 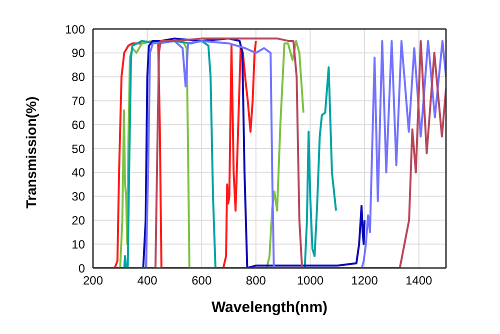 What do you see at coordinates (79, 101) in the screenshot?
I see `y-tick-label: 70` at bounding box center [79, 101].